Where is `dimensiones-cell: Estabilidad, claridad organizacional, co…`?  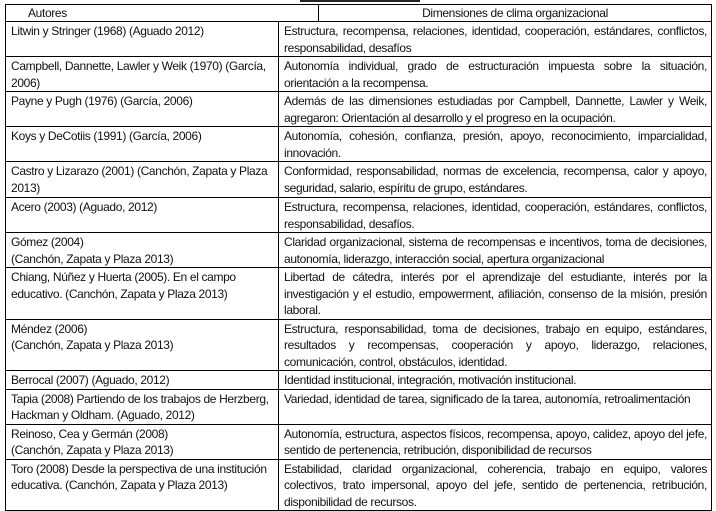 dimensiones-cell: Estabilidad, claridad organizacional, co… is located at coordinates (495, 484).